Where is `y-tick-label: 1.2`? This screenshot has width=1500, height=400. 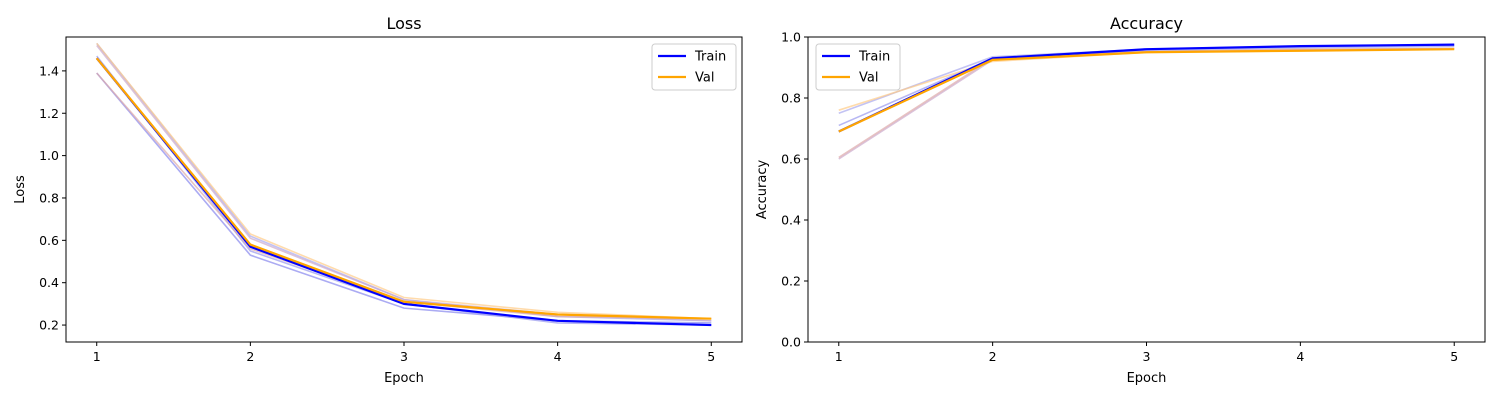
y-tick-label: 1.2 is located at coordinates (49, 113).